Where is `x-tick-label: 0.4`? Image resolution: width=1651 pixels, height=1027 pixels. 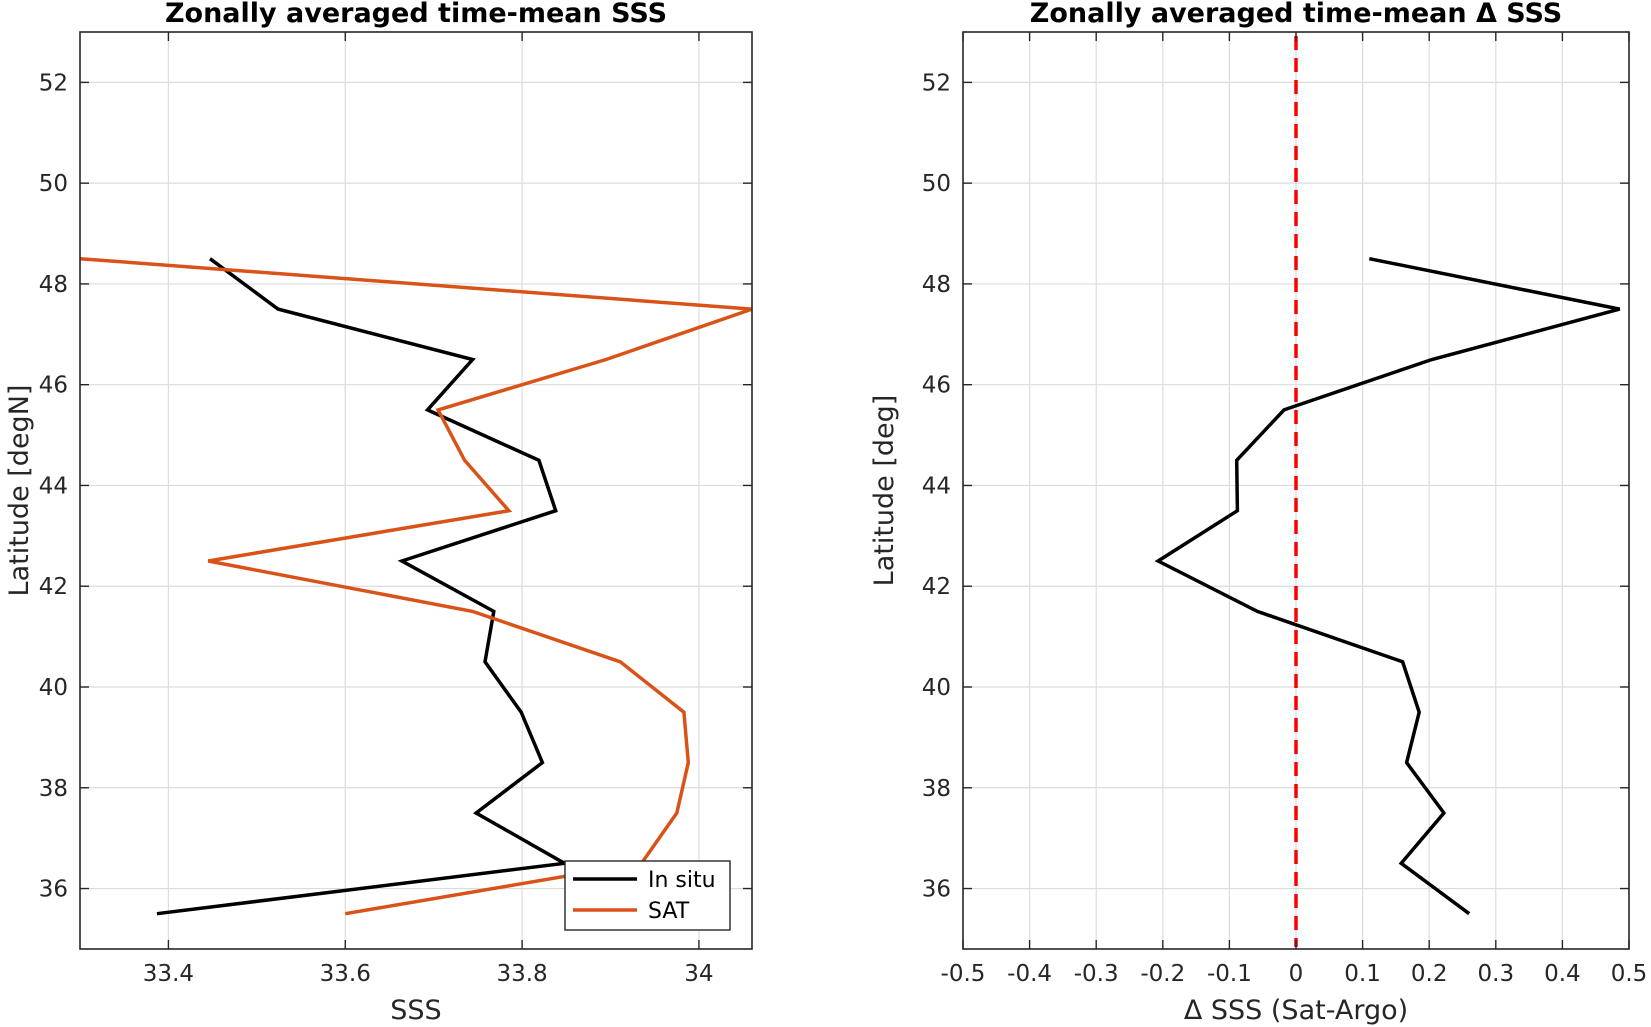
x-tick-label: 0.4 is located at coordinates (1562, 974).